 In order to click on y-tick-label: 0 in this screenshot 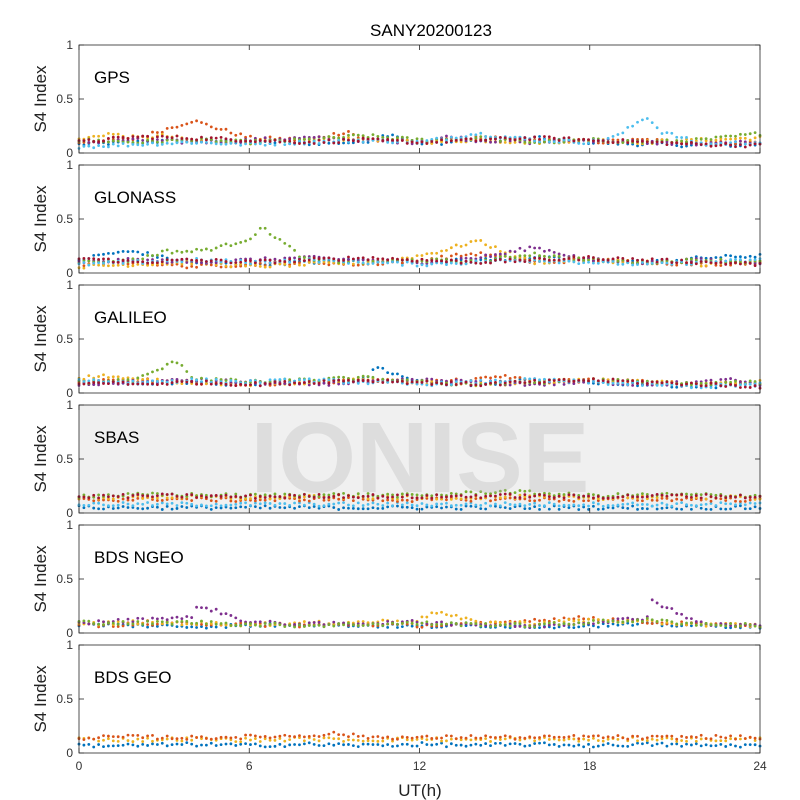, I will do `click(69, 633)`.